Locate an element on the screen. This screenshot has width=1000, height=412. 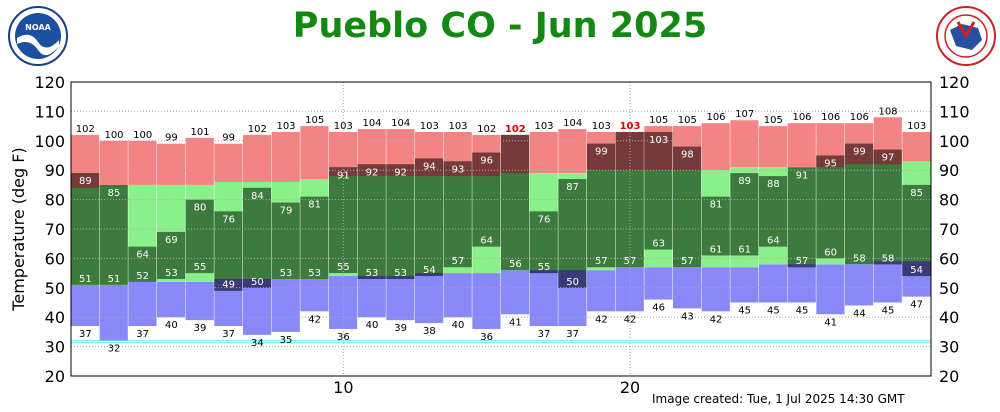
record-low-label: 43 is located at coordinates (687, 316).